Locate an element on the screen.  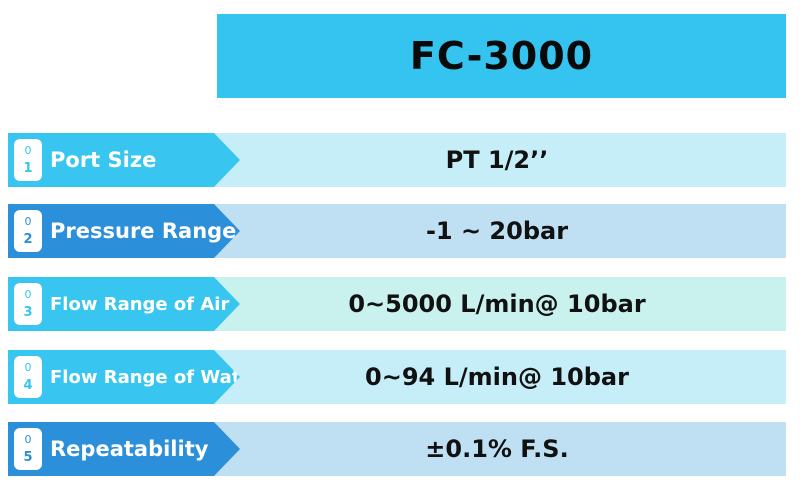
spec-number-digit: 3 is located at coordinates (28, 312).